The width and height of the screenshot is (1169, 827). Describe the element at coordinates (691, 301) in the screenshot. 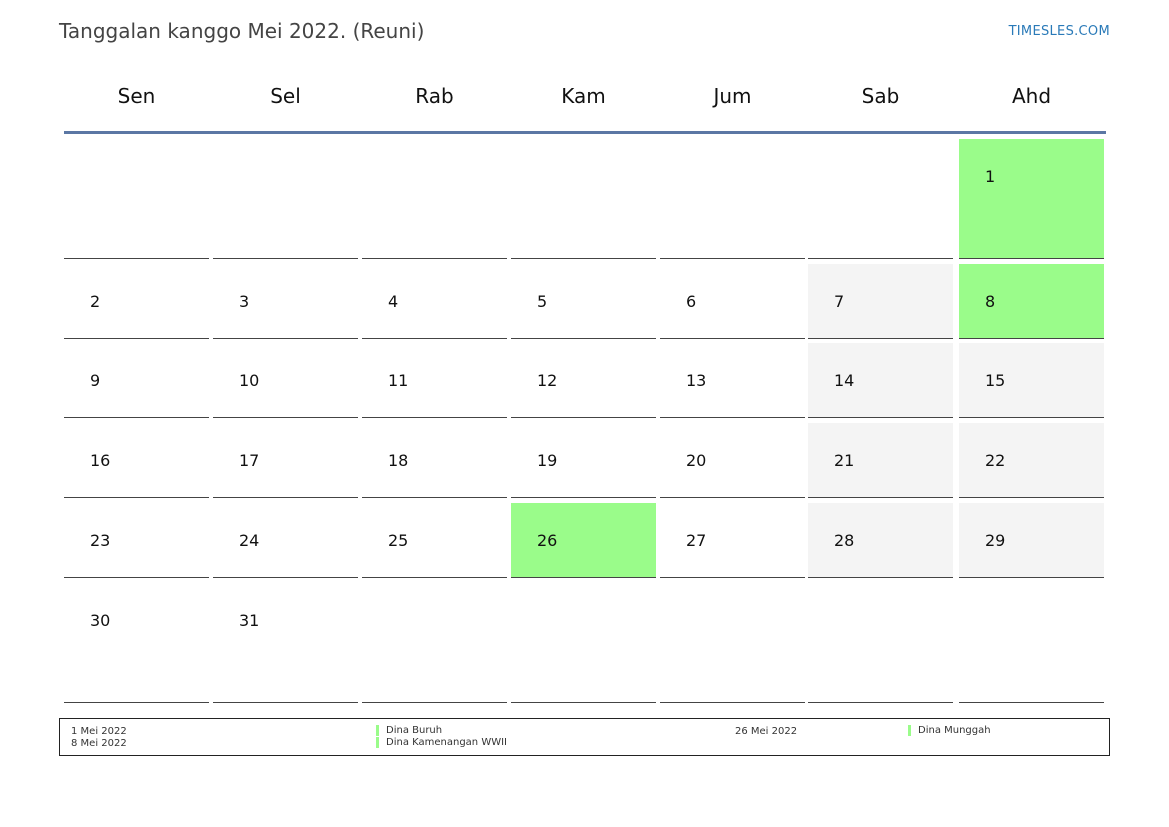

I see `day-number: 6` at that location.